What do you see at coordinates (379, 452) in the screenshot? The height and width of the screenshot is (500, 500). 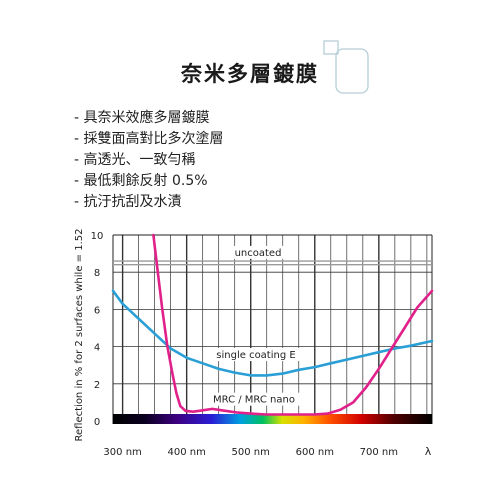 I see `x-tick-label: 700 nm` at bounding box center [379, 452].